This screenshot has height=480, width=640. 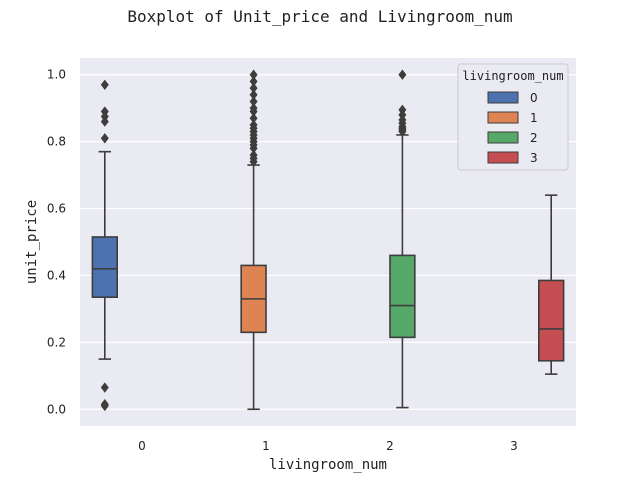 What do you see at coordinates (56, 209) in the screenshot?
I see `y-tick-label-3: 0.6` at bounding box center [56, 209].